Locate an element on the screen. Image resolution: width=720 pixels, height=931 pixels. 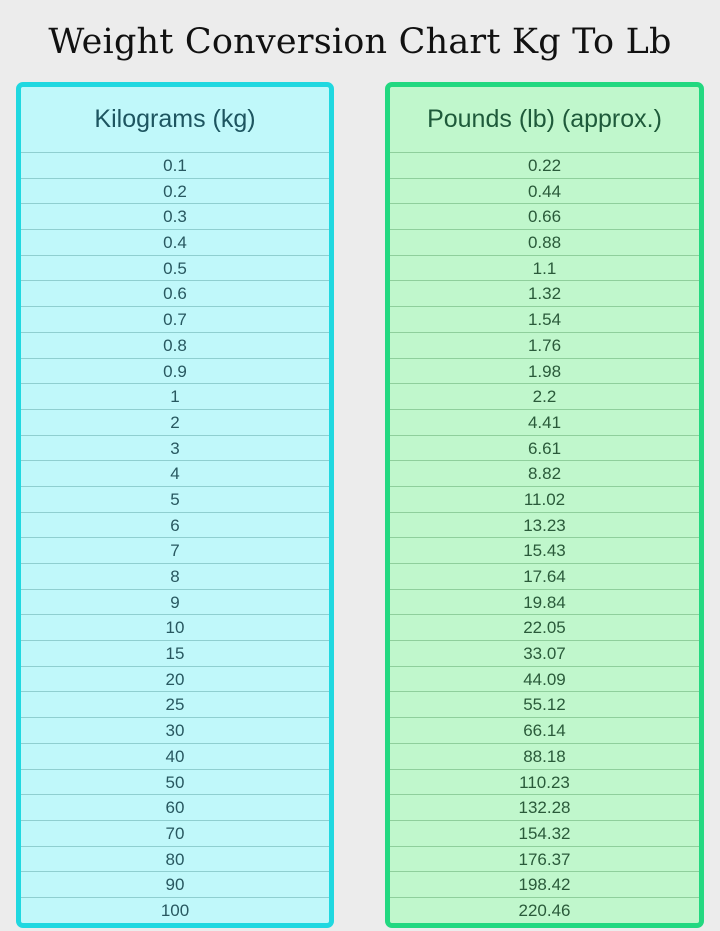
lb-cell: 13.23 is located at coordinates (544, 526).